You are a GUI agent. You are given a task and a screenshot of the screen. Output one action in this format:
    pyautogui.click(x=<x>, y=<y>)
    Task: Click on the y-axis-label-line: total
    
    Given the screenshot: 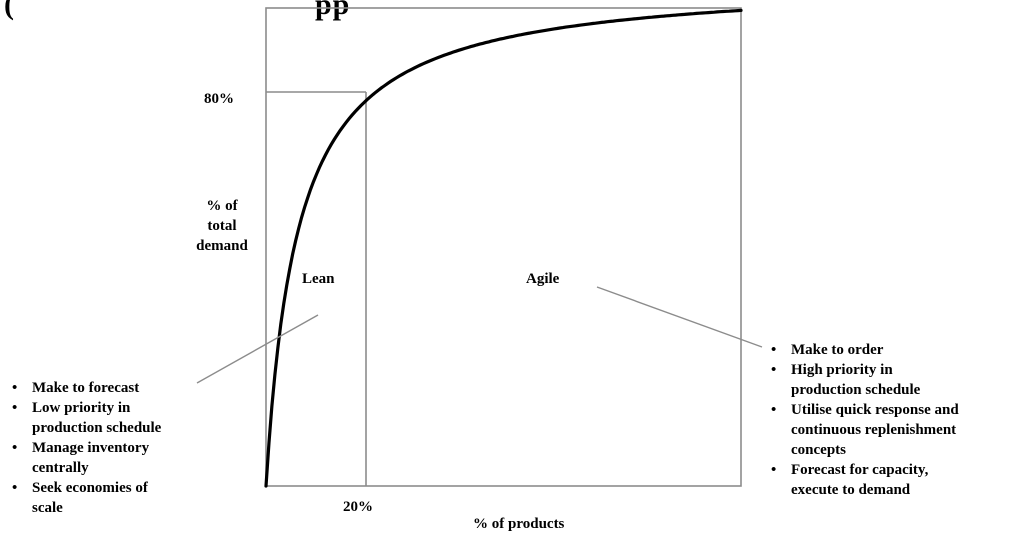 What is the action you would take?
    pyautogui.click(x=222, y=226)
    